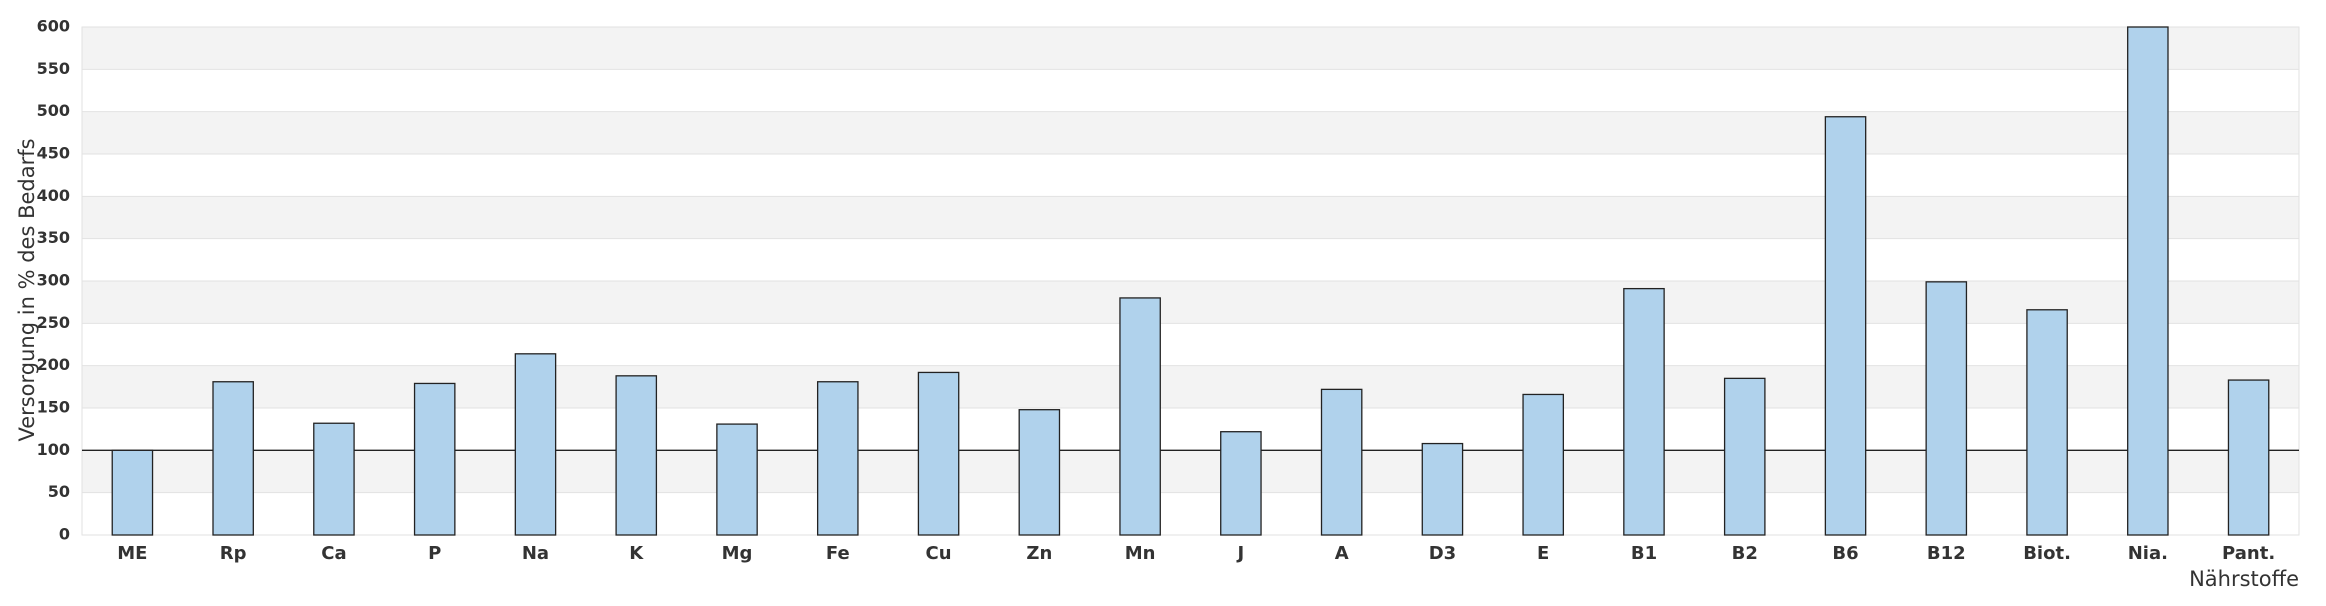 This screenshot has width=2326, height=606. What do you see at coordinates (53, 449) in the screenshot?
I see `y-tick-label: 100` at bounding box center [53, 449].